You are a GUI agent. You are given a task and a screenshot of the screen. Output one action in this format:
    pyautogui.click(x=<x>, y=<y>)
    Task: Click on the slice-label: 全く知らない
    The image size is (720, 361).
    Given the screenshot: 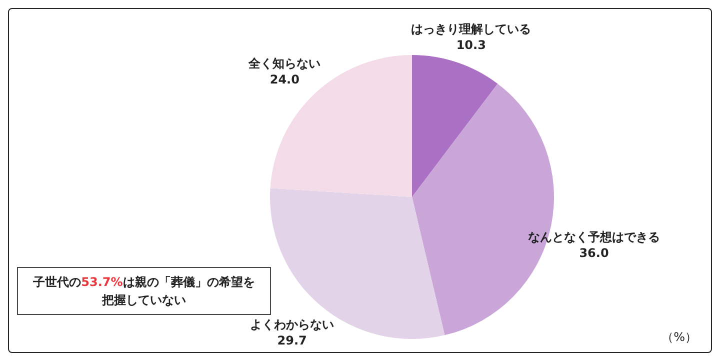 What is the action you would take?
    pyautogui.click(x=284, y=63)
    